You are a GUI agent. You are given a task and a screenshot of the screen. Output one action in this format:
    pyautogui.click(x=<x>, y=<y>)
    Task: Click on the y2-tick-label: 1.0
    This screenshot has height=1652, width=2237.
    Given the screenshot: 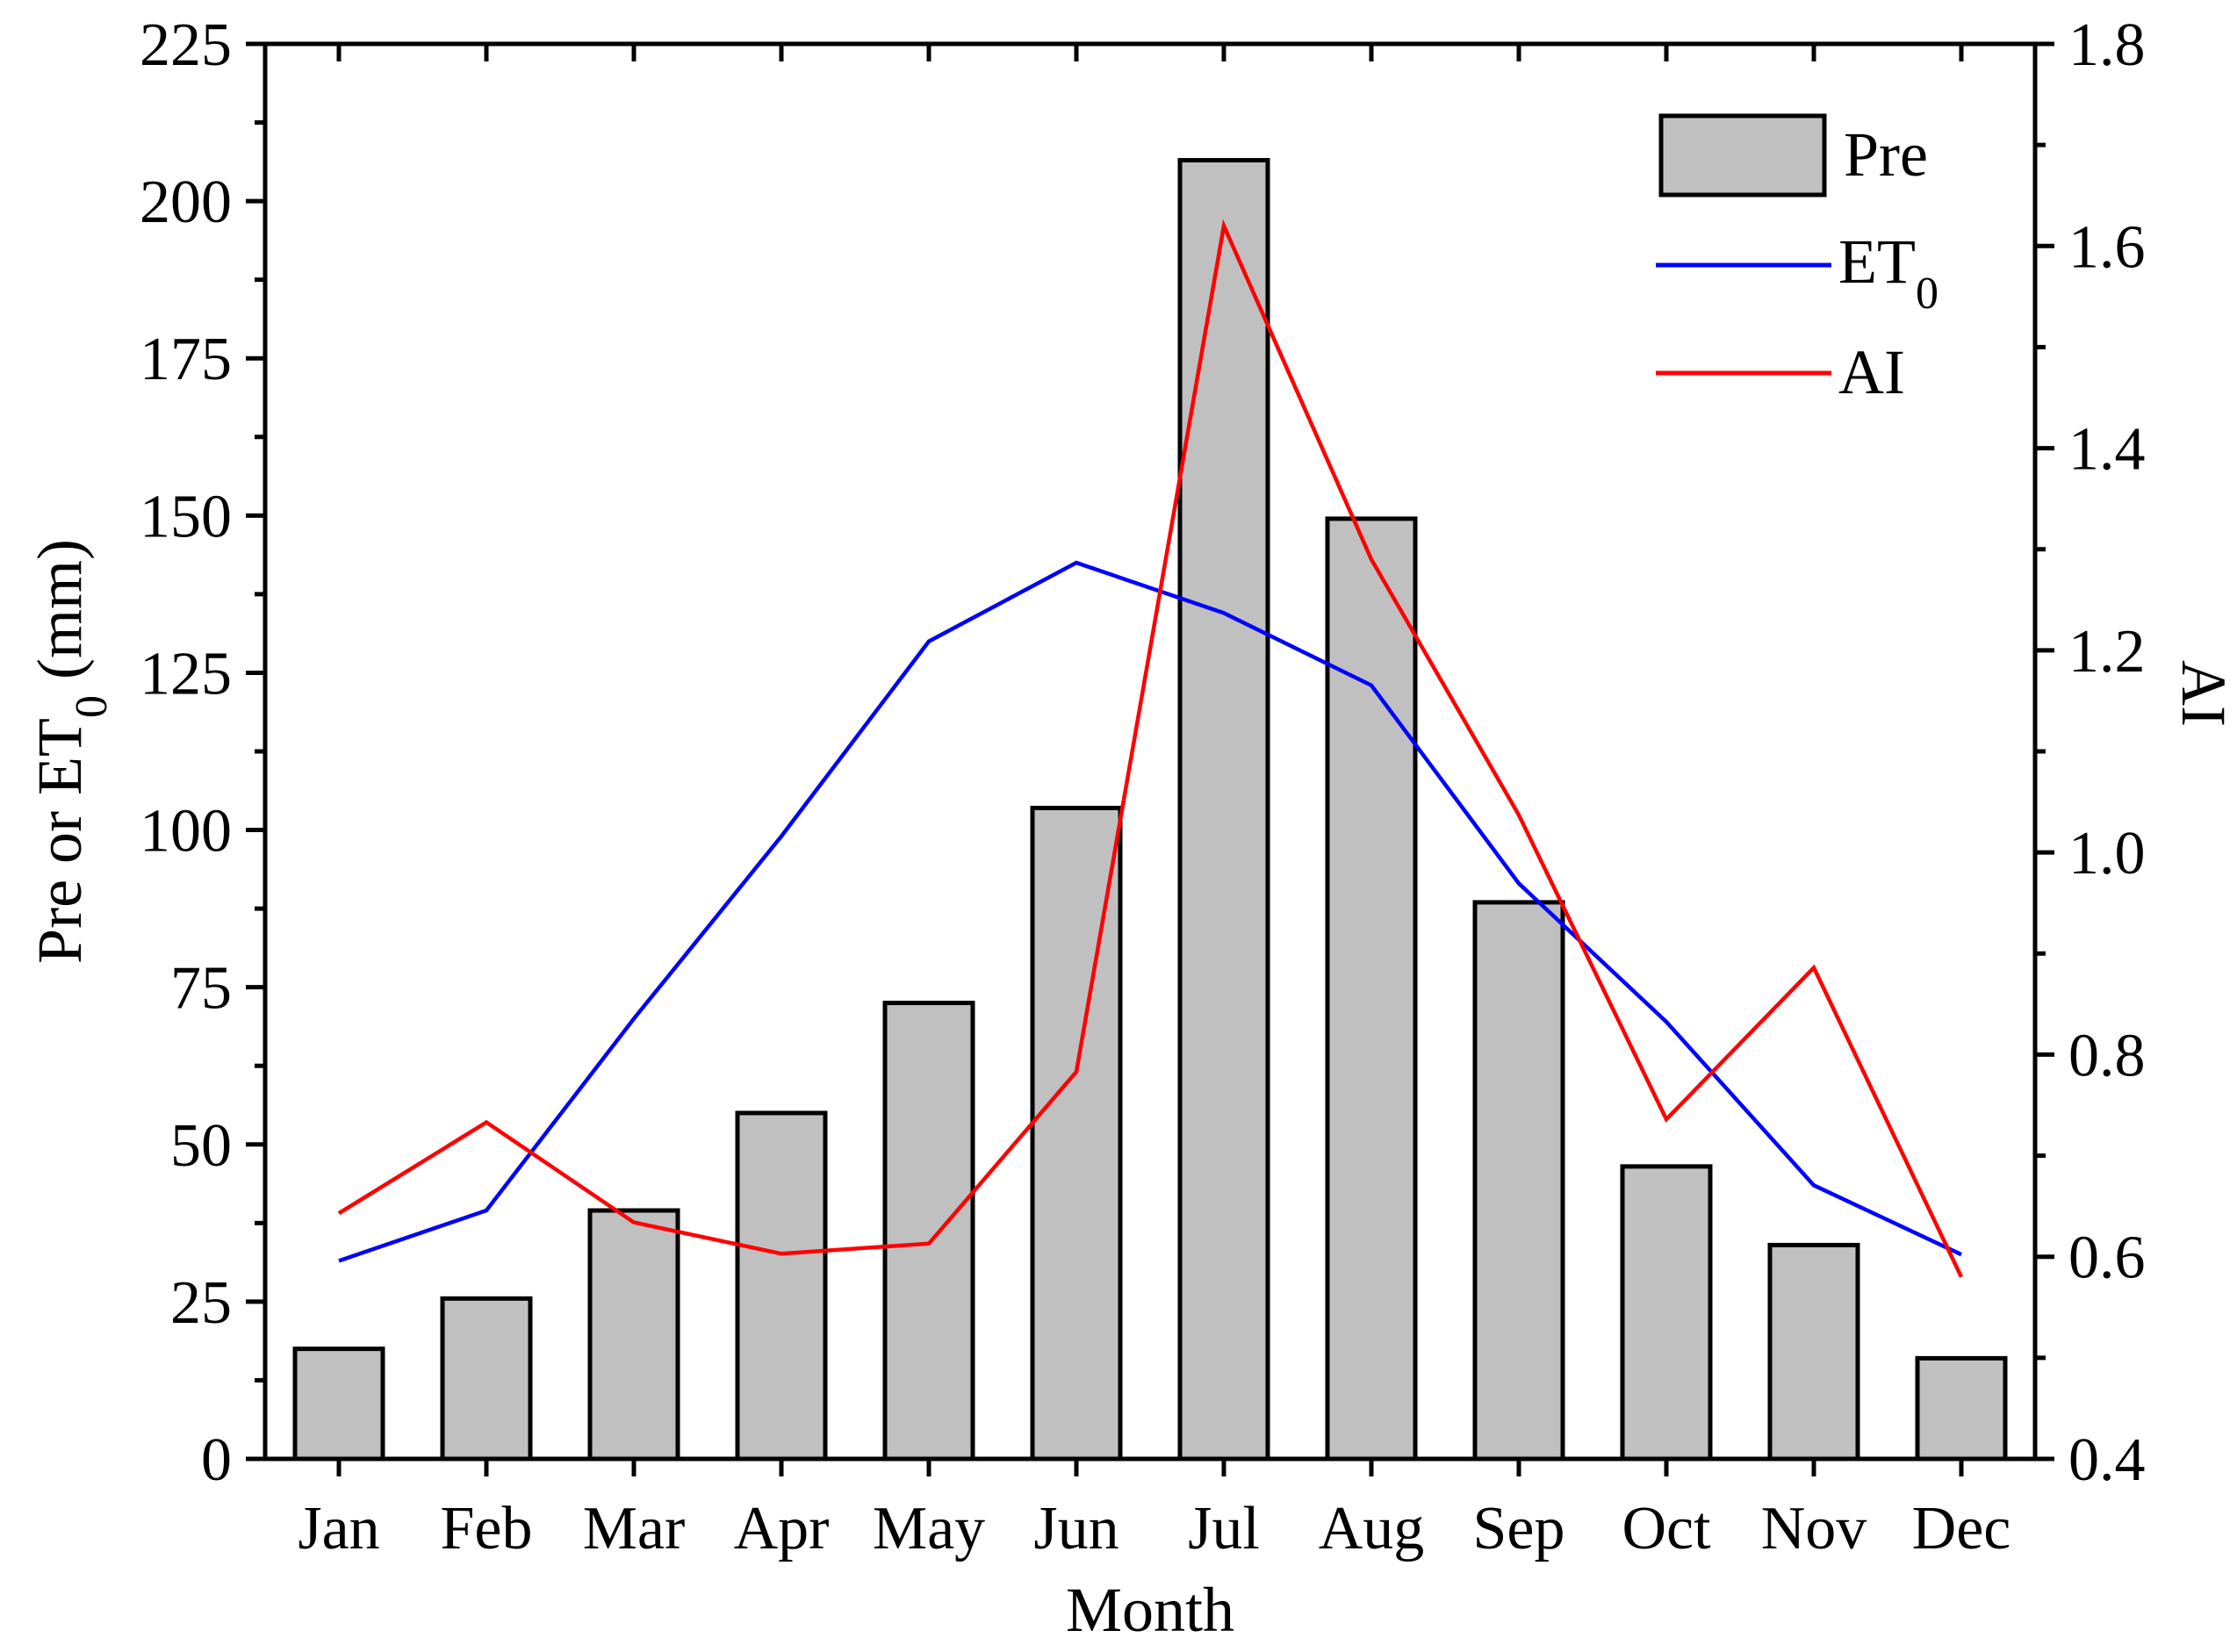 What is the action you would take?
    pyautogui.click(x=2107, y=853)
    